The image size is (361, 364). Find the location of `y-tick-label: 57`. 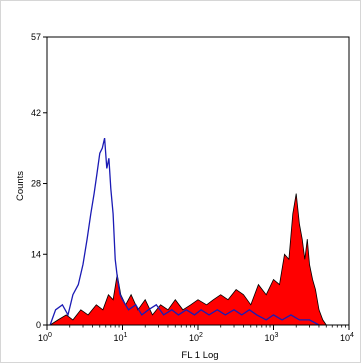

y-tick-label: 57 is located at coordinates (36, 37).